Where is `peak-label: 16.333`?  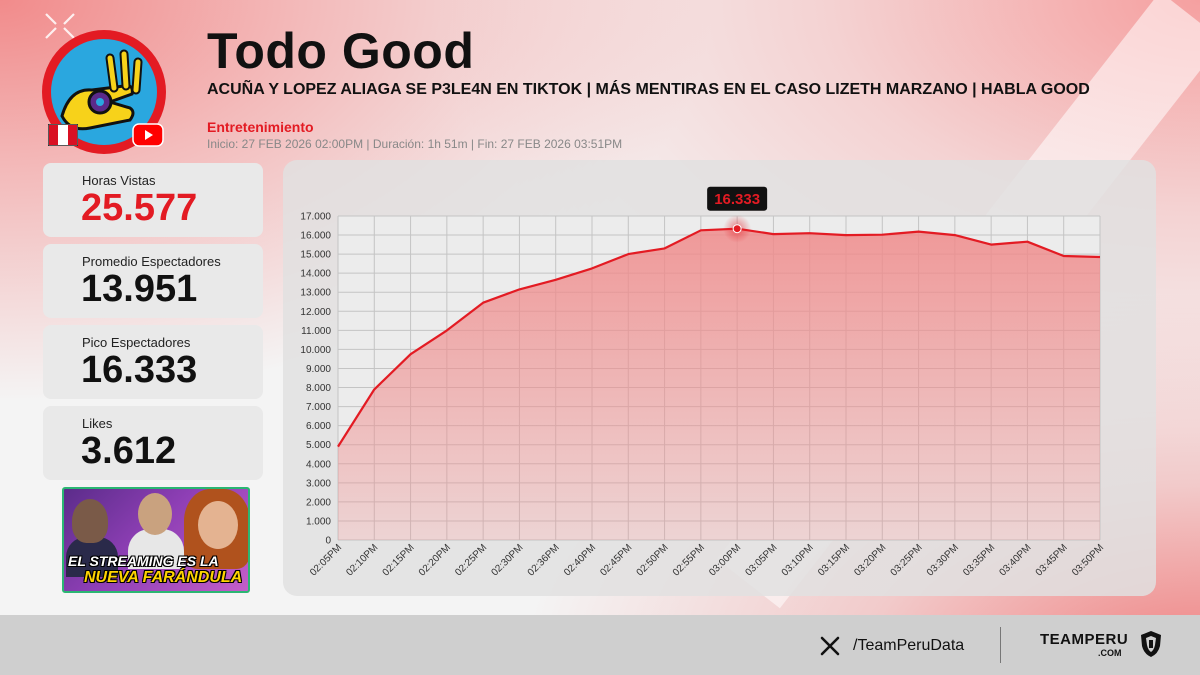 peak-label: 16.333 is located at coordinates (737, 199).